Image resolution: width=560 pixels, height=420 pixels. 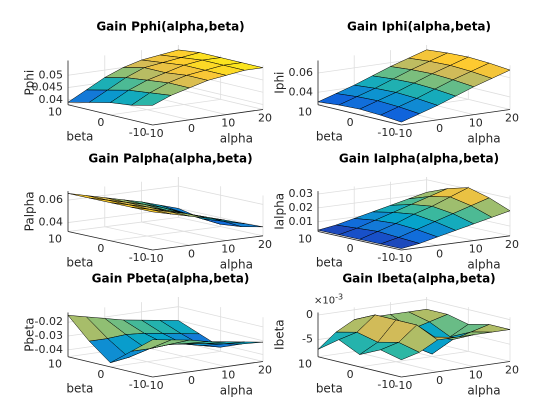 I want to click on z-axis-label: Iphi, so click(x=280, y=83).